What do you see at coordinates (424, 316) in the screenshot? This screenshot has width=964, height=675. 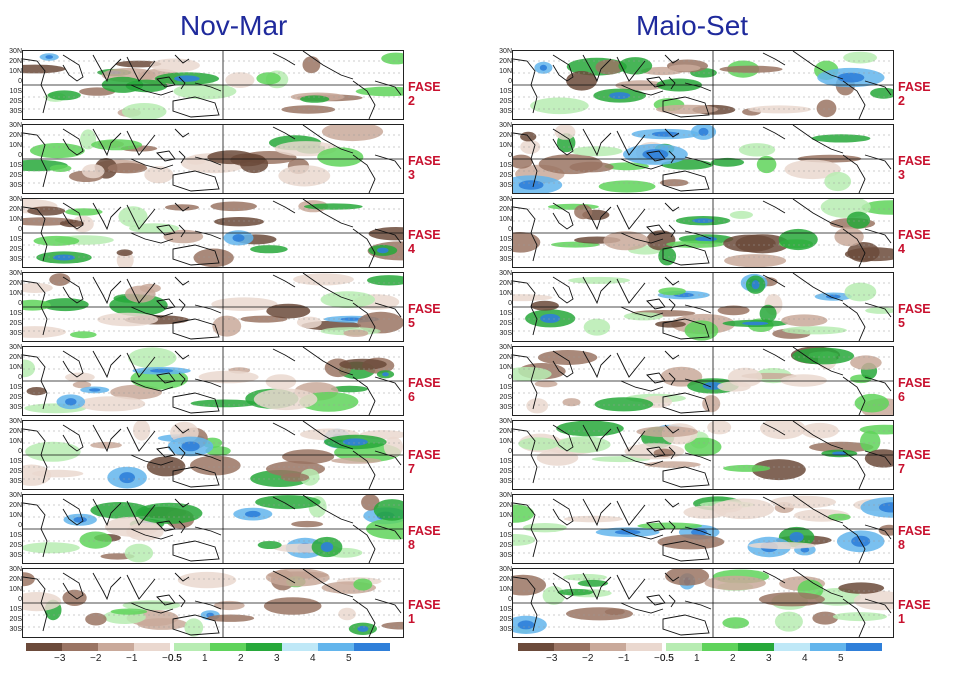 I see `phase-label: FASE 5` at bounding box center [424, 316].